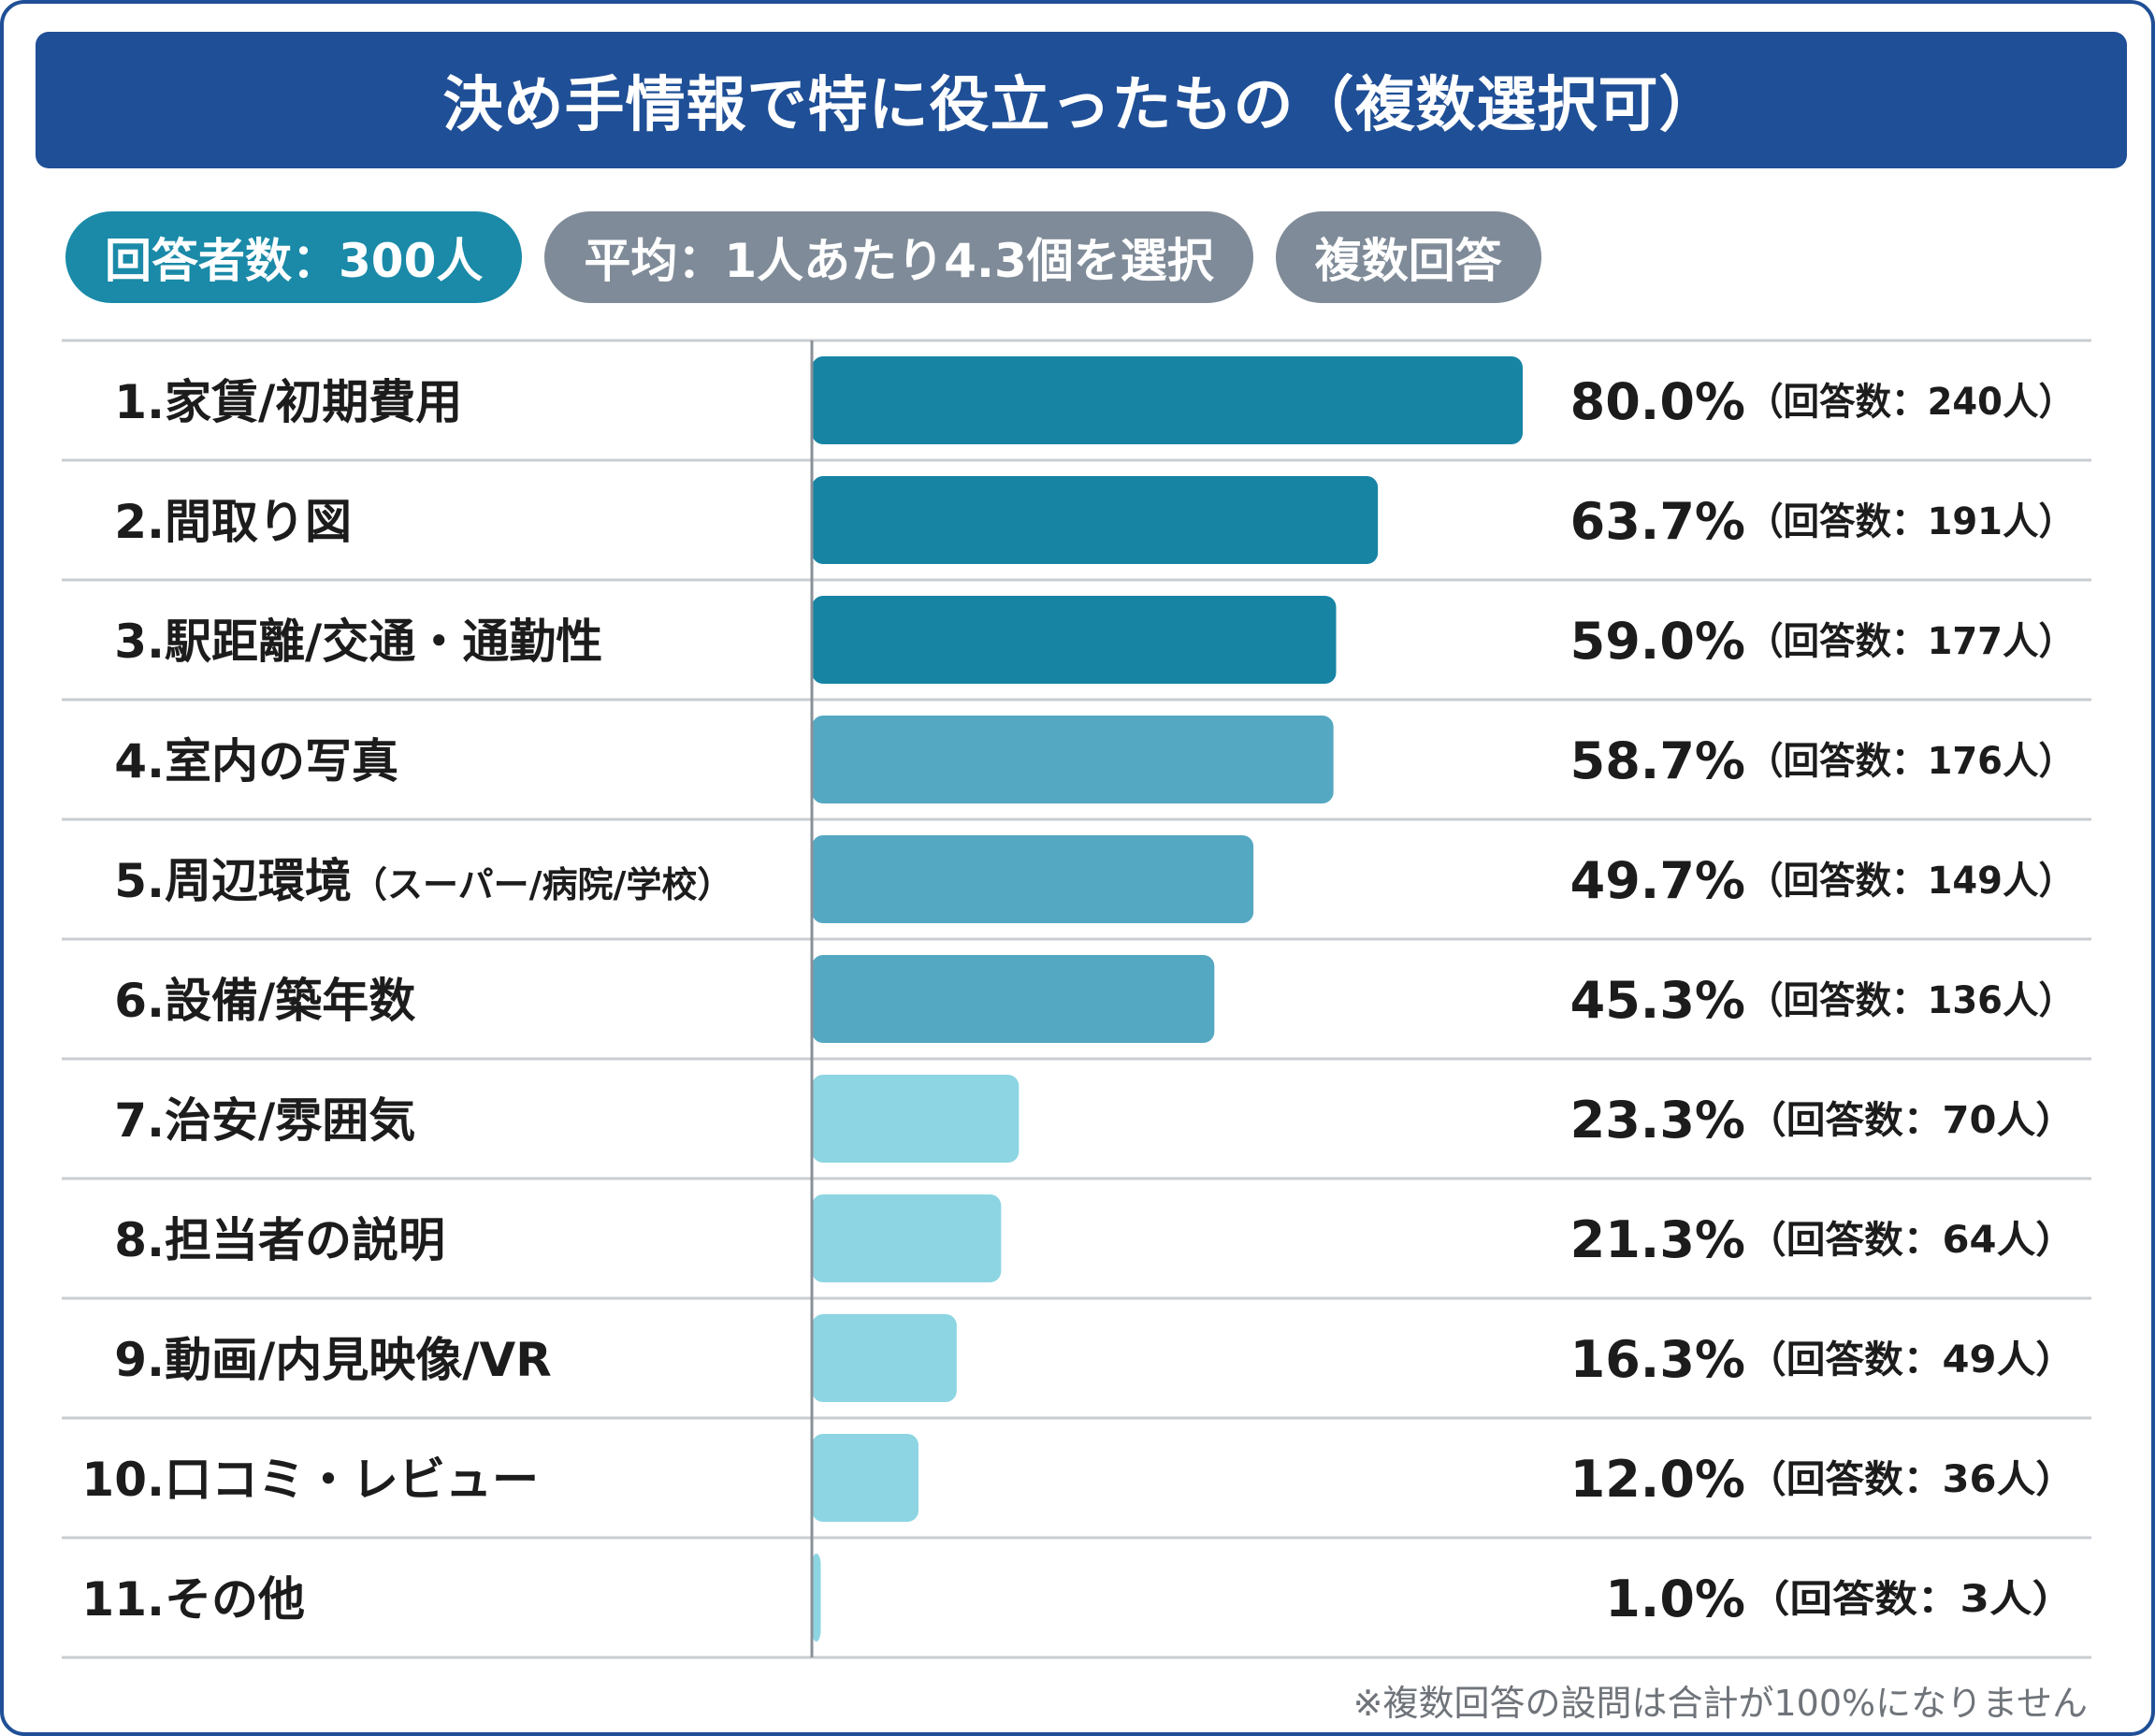  I want to click on row-rank: 8., so click(140, 1240).